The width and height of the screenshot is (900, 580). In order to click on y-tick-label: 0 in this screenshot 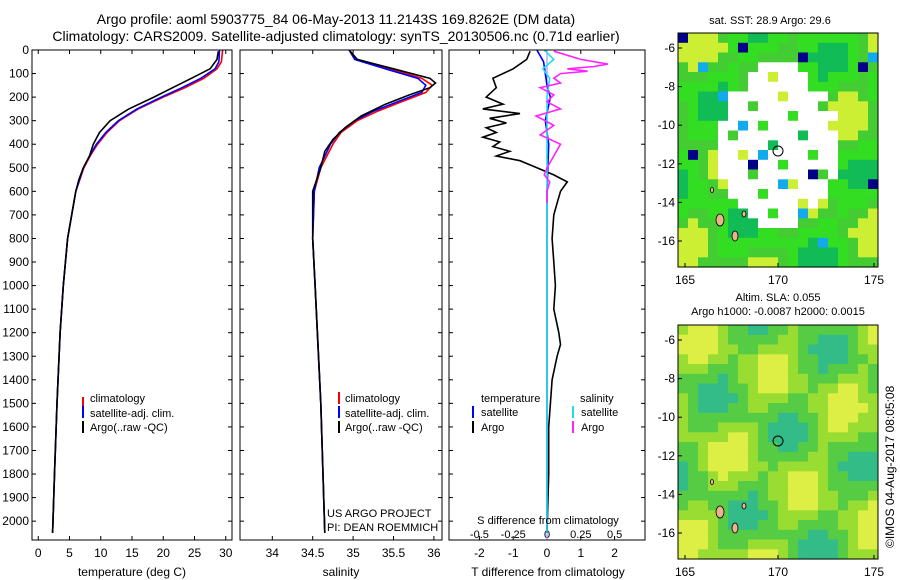, I will do `click(25, 50)`.